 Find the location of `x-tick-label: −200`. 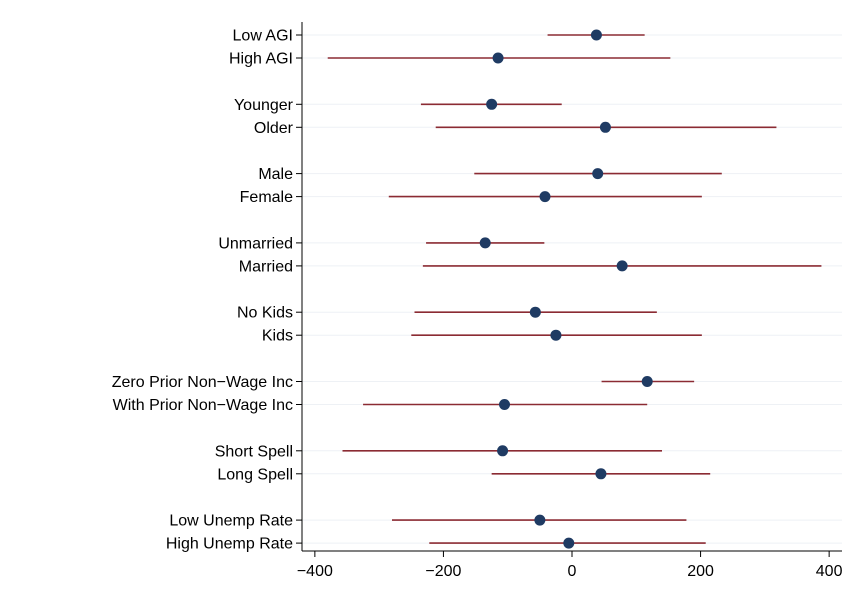

x-tick-label: −200 is located at coordinates (443, 571).